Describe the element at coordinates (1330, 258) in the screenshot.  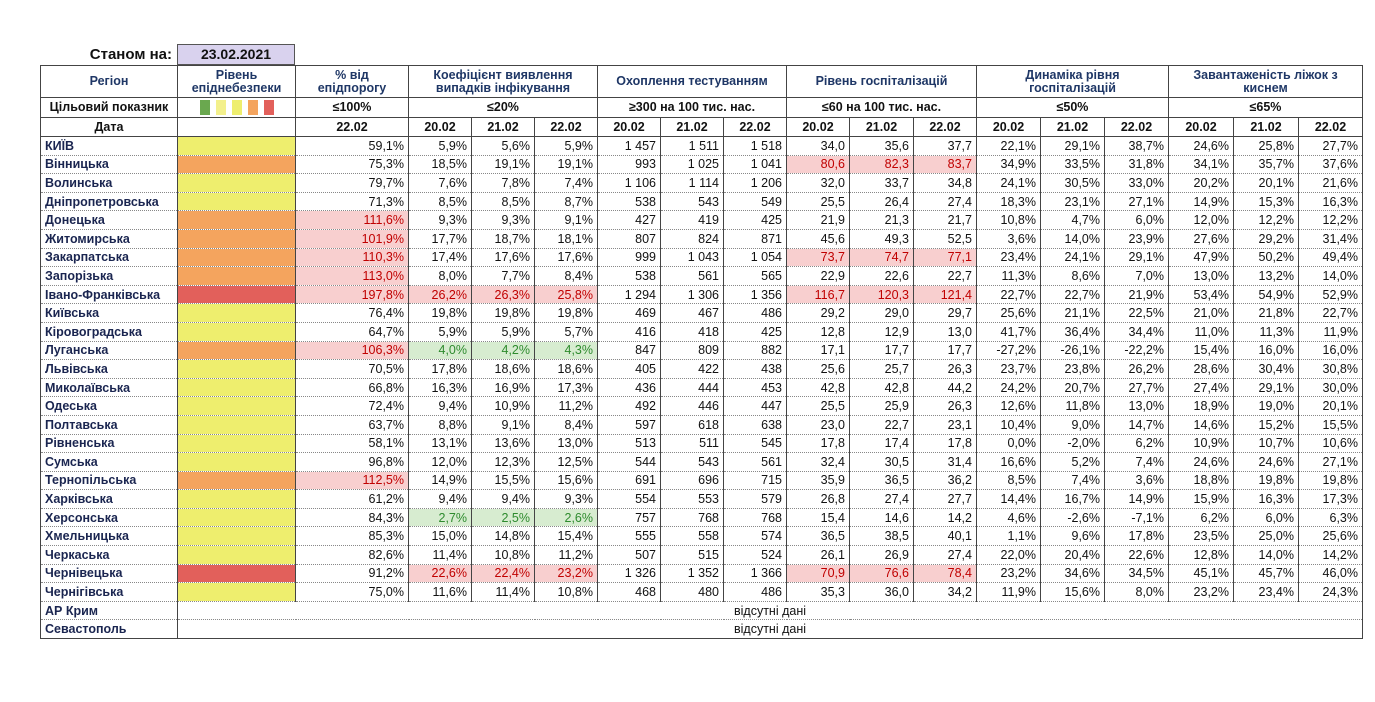
I see `beds-cell: 49,4%` at that location.